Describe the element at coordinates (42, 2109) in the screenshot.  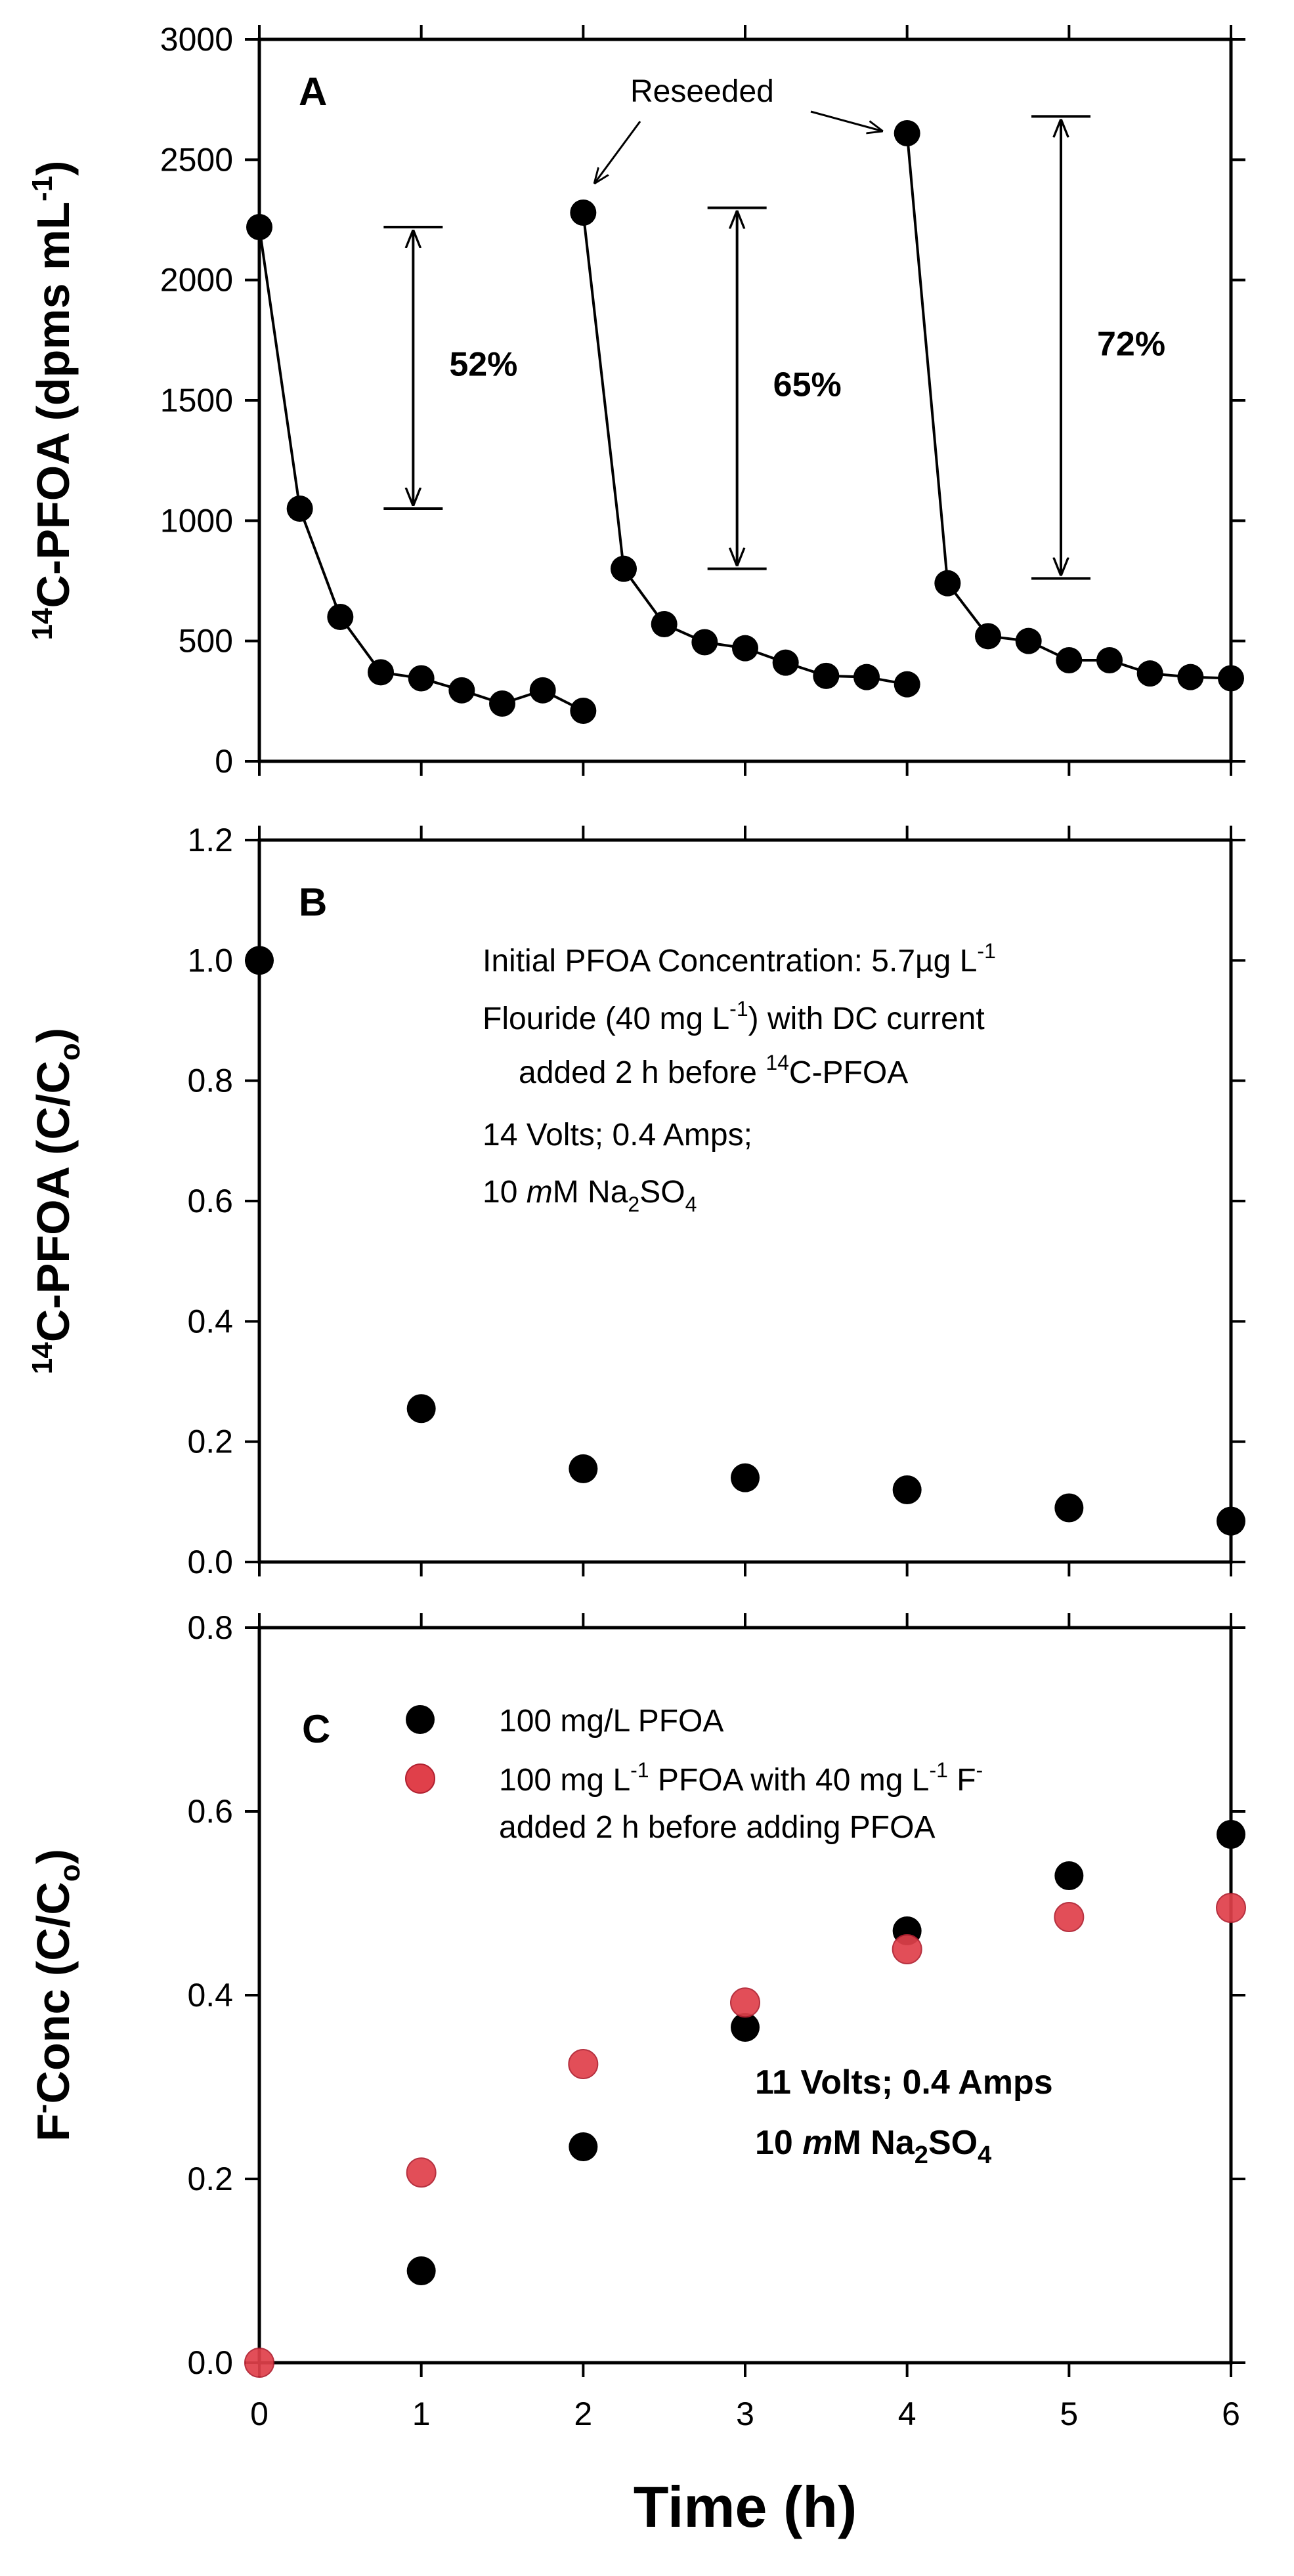
I see `panel-c-y-label-sup: -` at that location.